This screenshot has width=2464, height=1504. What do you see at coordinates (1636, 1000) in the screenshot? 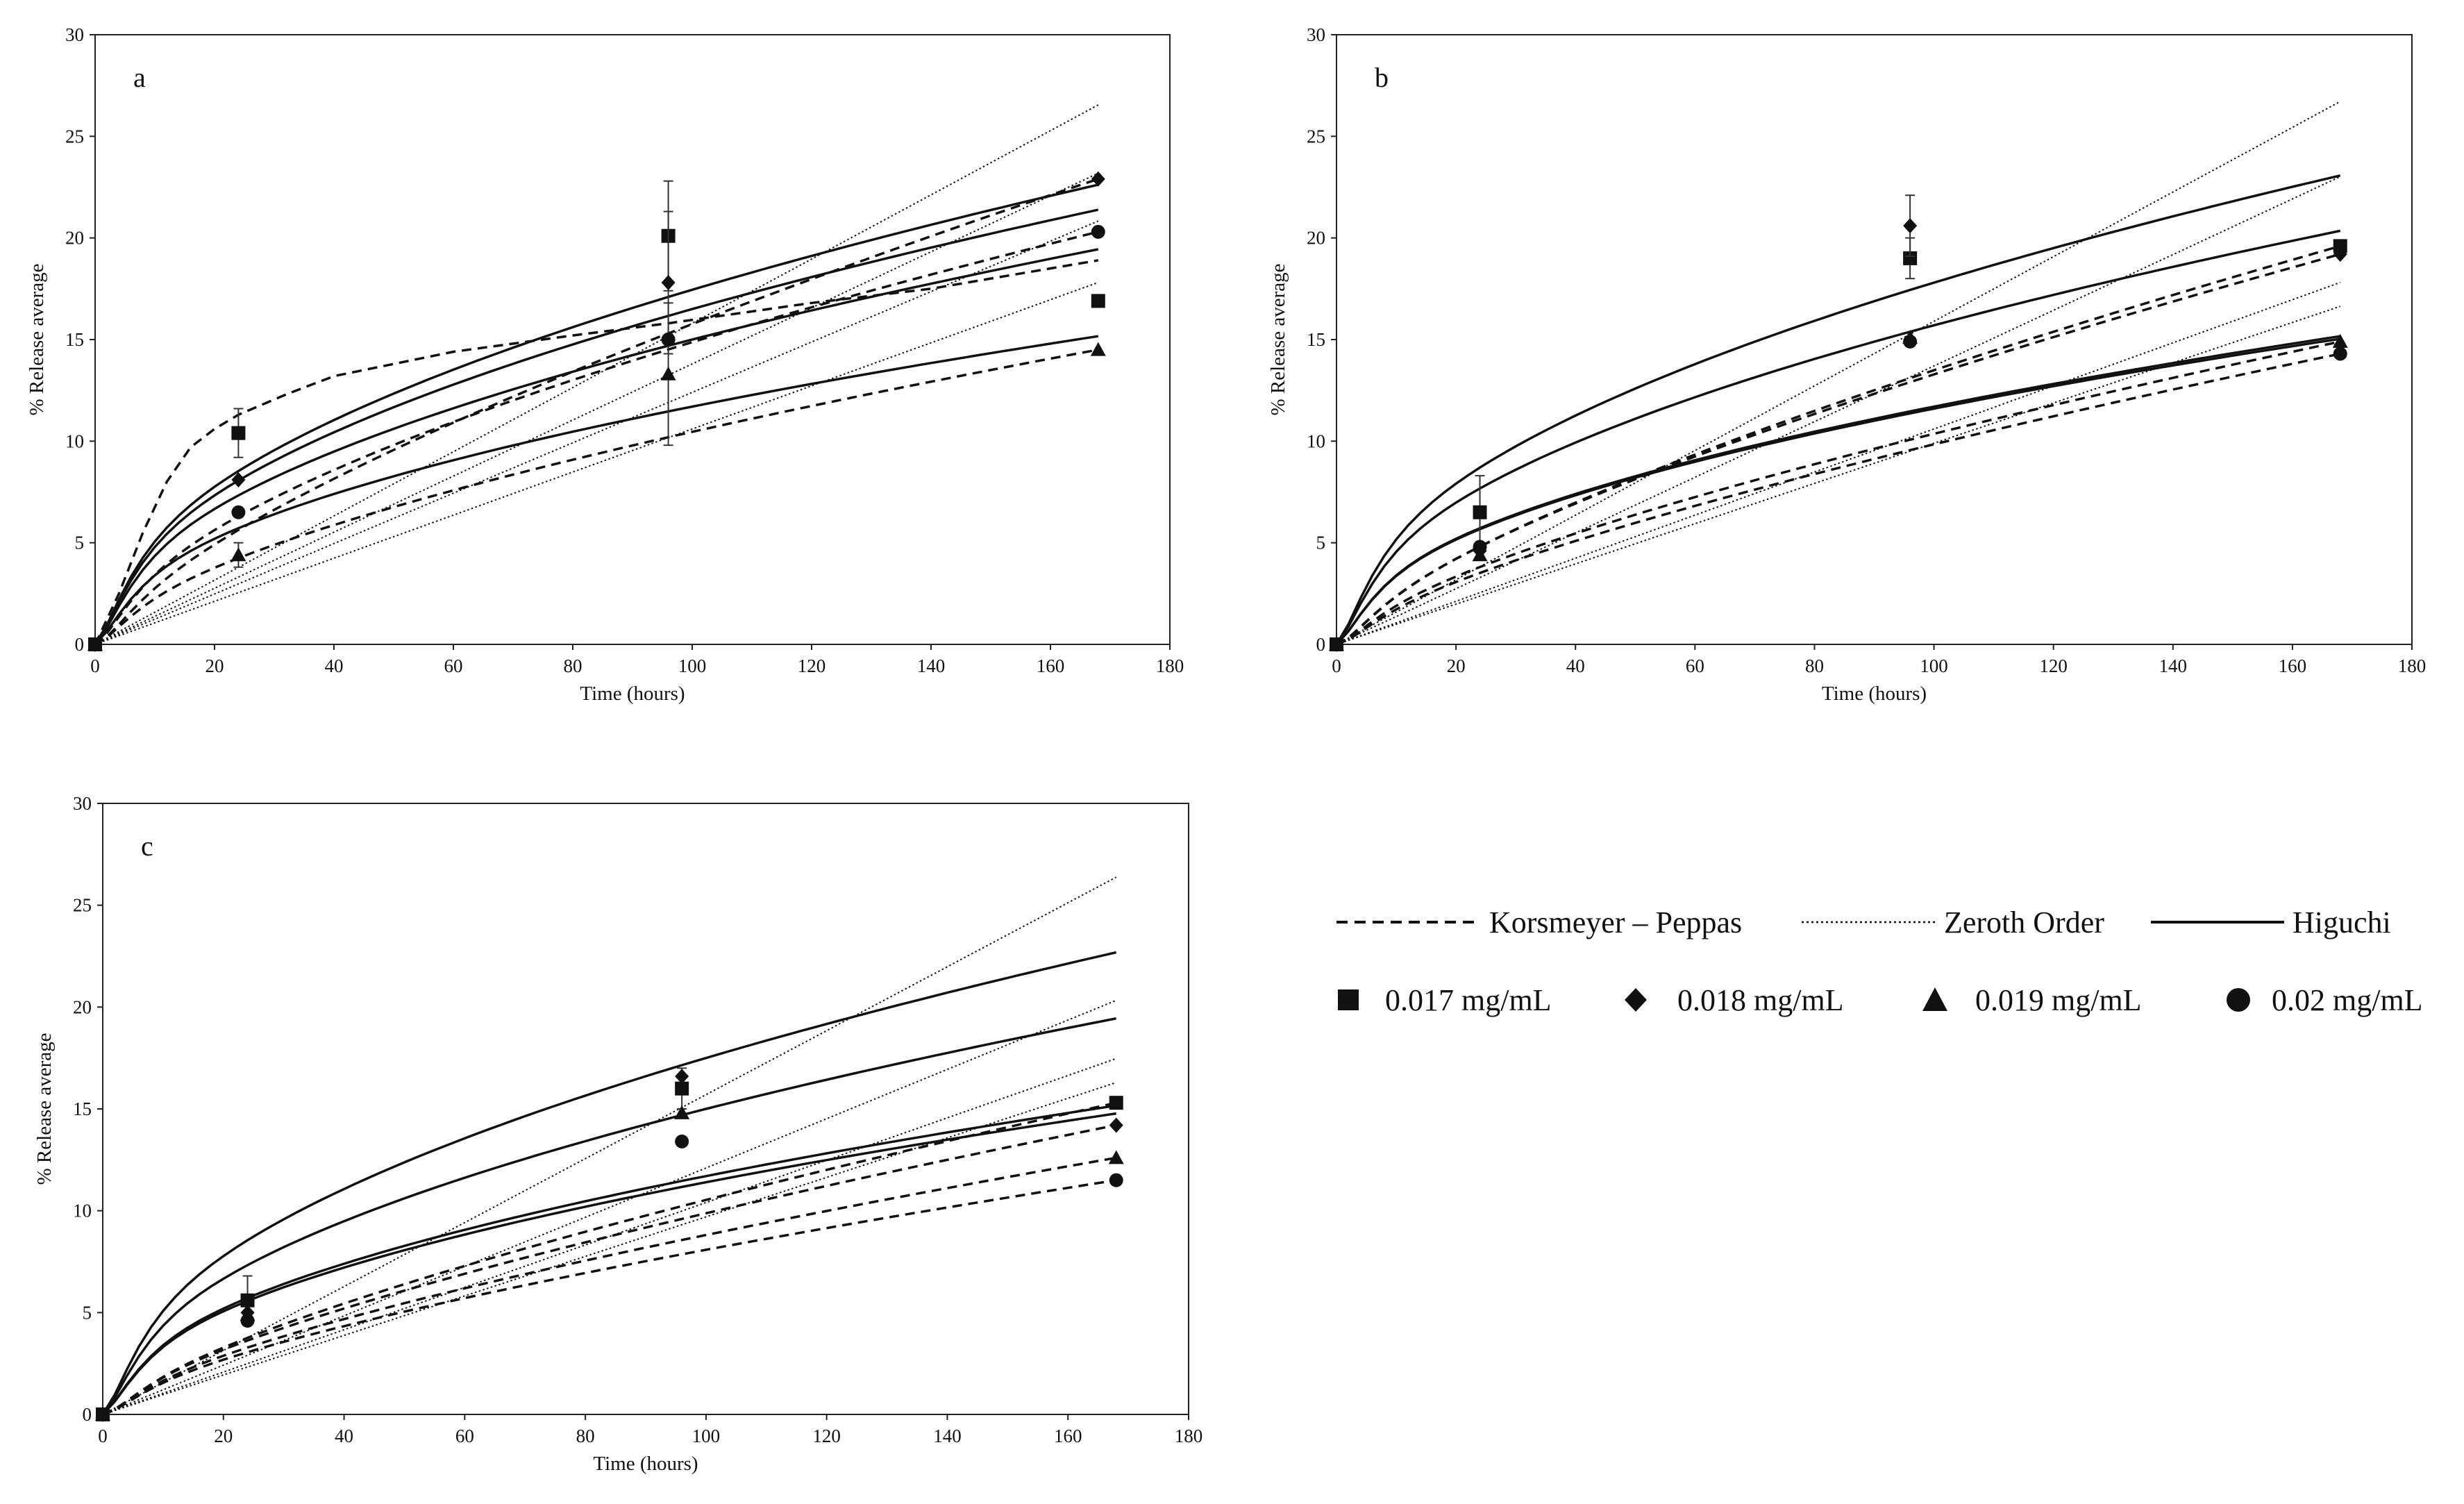
I see `legend-marker-diamond` at bounding box center [1636, 1000].